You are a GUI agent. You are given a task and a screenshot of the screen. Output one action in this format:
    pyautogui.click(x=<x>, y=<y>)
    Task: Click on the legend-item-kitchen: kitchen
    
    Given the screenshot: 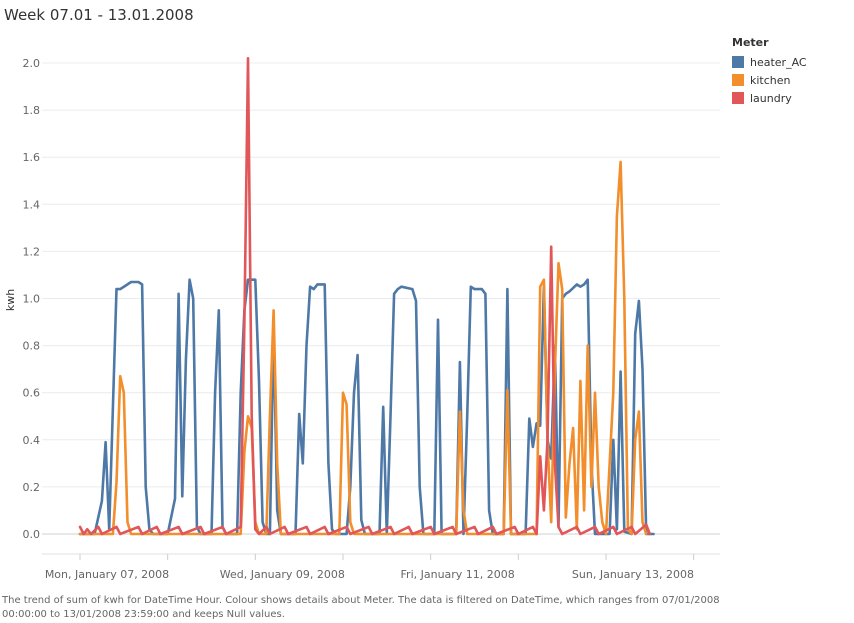 What is the action you would take?
    pyautogui.click(x=769, y=80)
    